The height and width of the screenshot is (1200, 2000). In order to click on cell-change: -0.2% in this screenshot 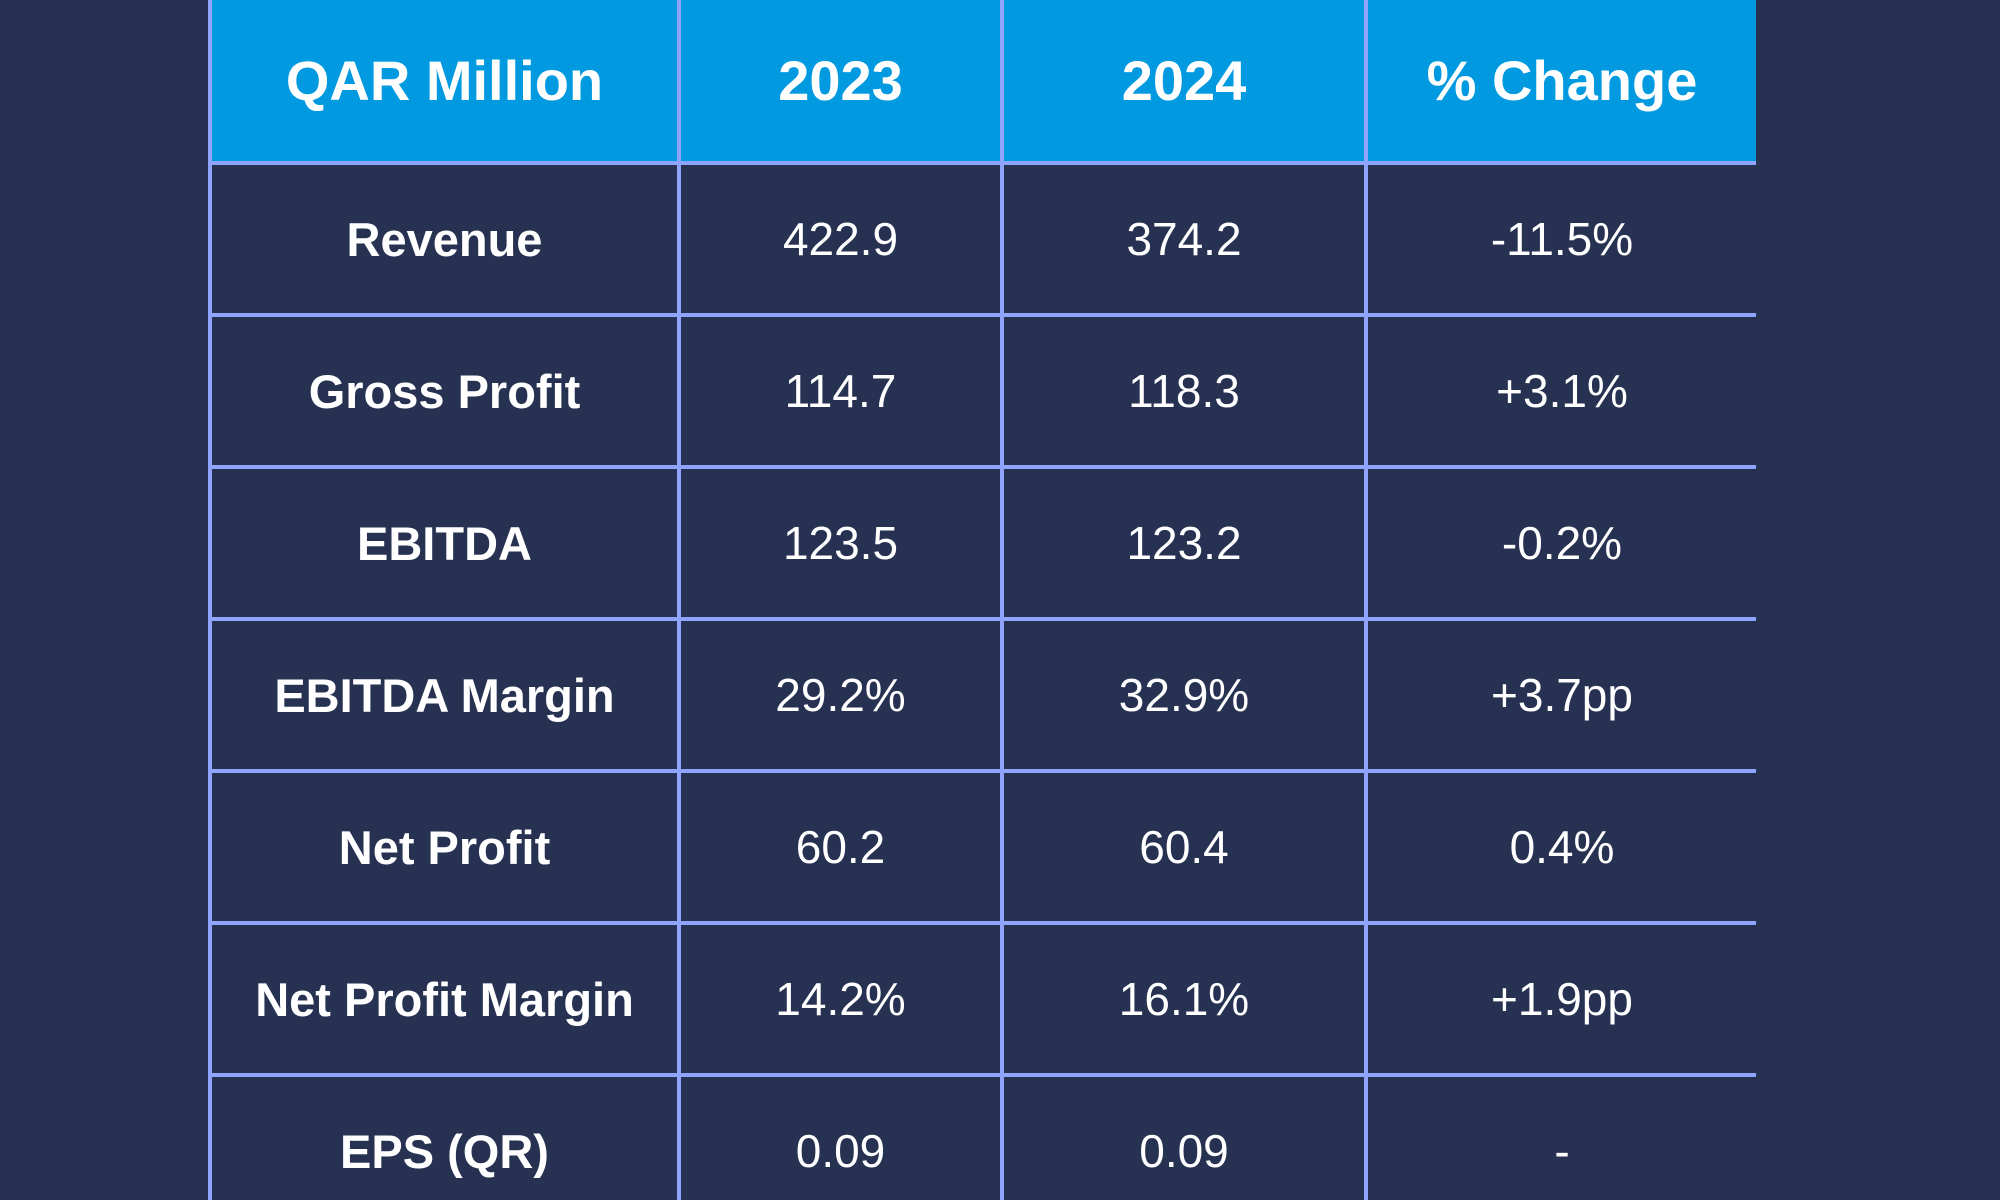, I will do `click(1560, 543)`.